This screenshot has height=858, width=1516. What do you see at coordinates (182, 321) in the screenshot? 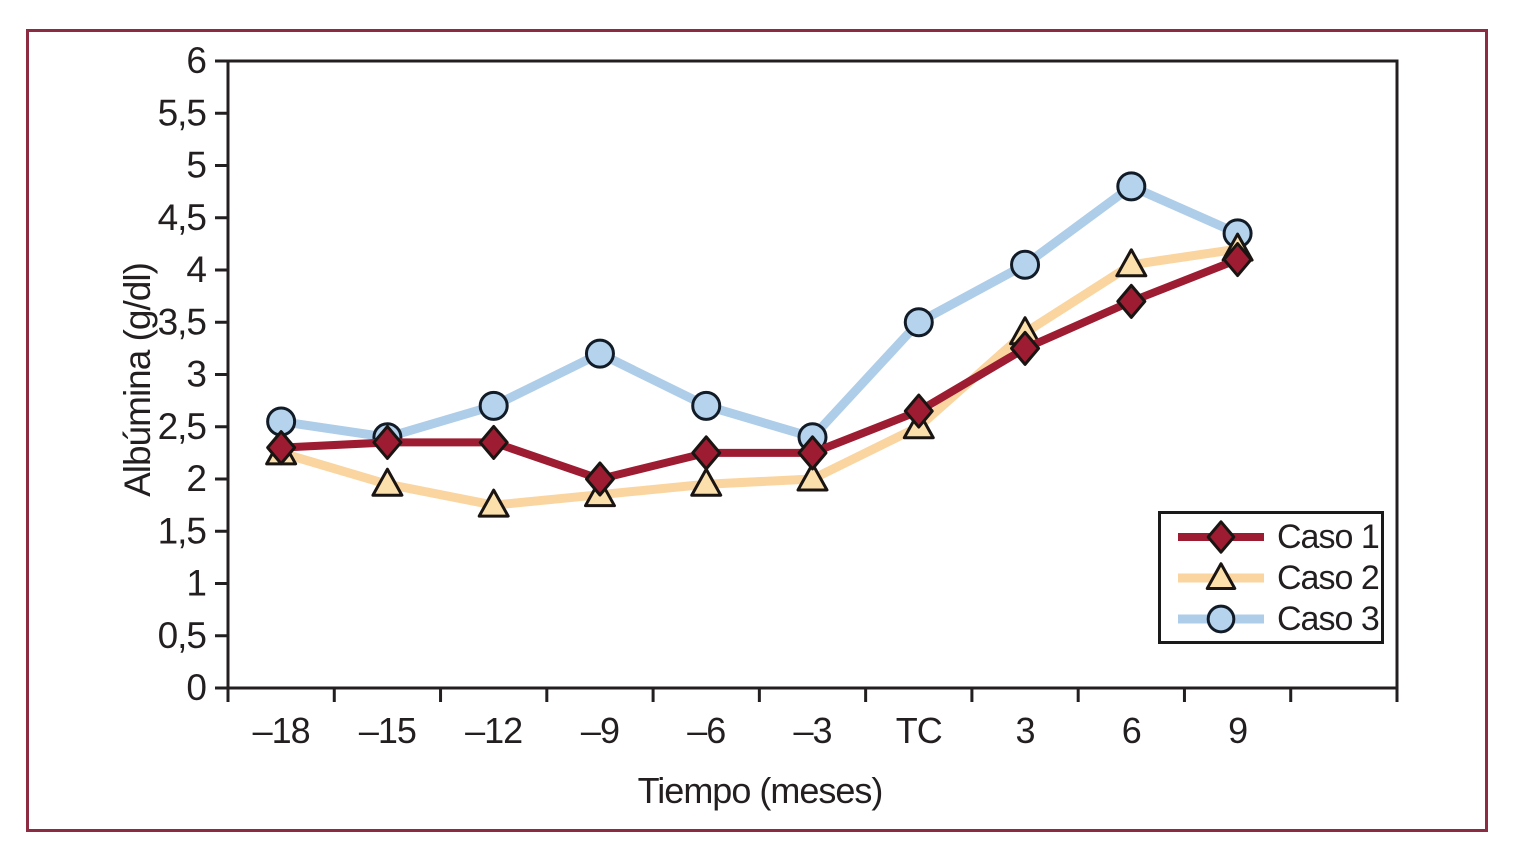
I see `y-tick-label: 3,5` at bounding box center [182, 321].